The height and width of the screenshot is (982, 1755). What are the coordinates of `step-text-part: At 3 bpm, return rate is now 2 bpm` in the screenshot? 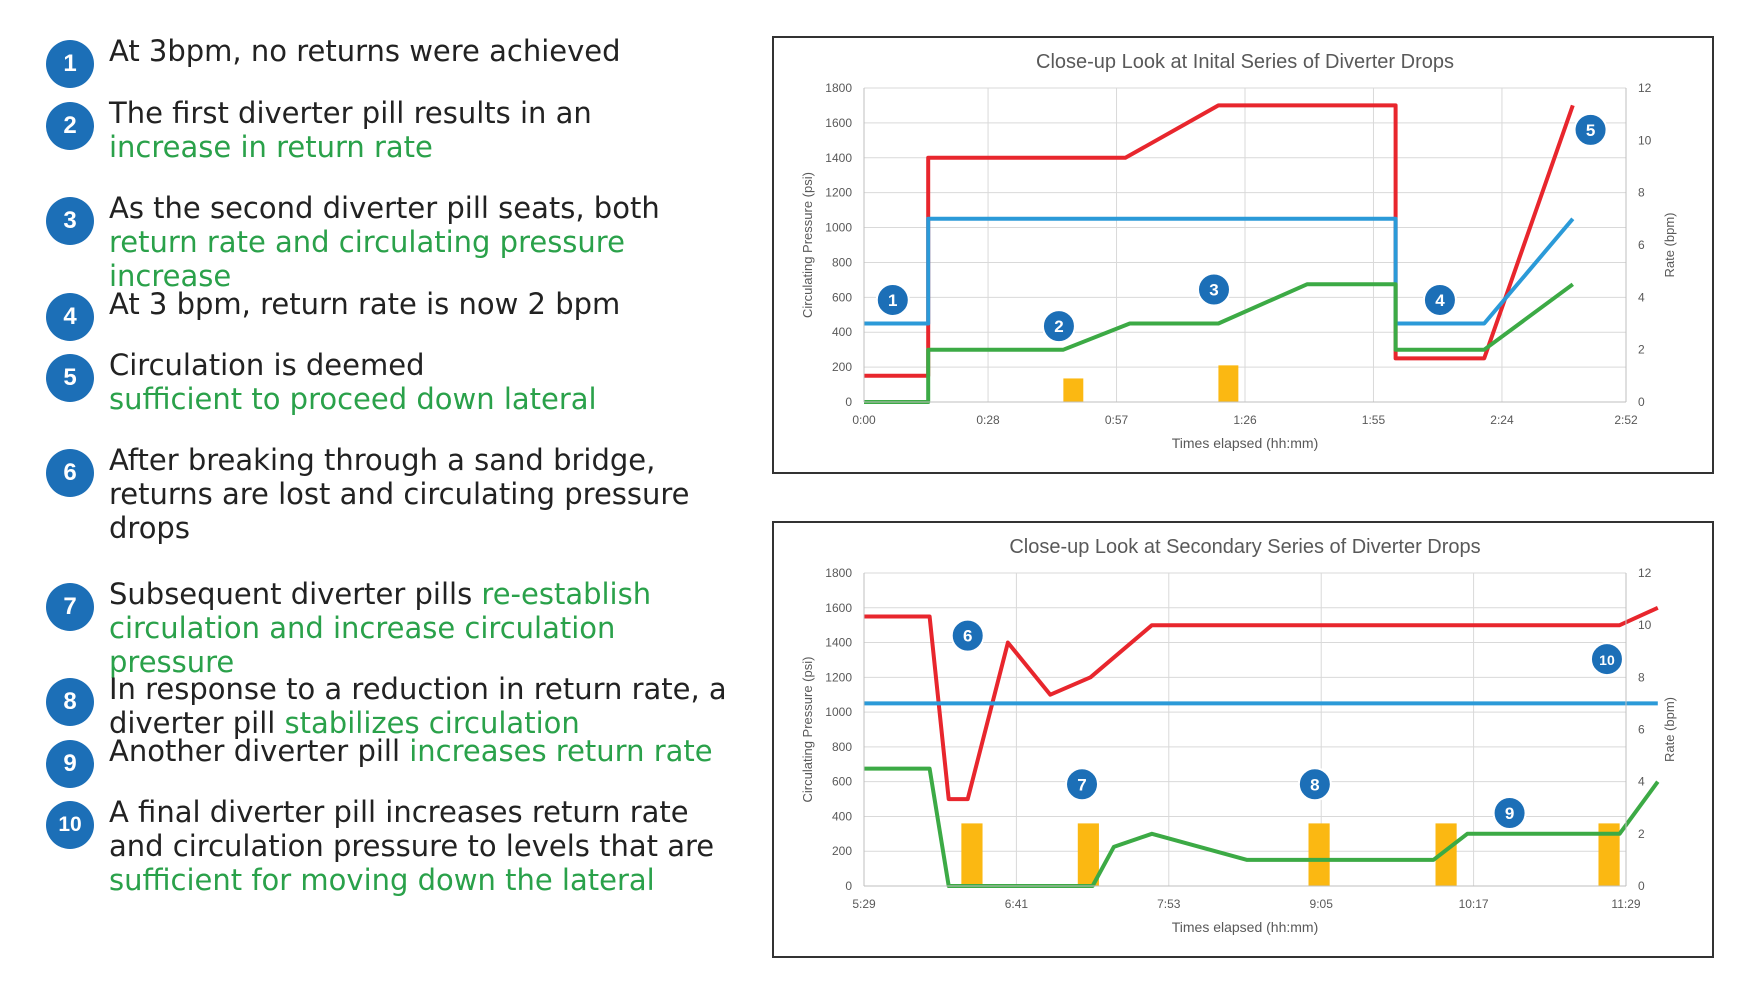 It's located at (365, 304).